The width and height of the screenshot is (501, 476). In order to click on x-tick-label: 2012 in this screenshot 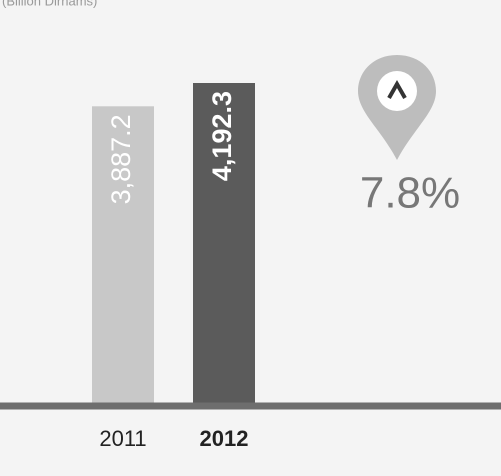, I will do `click(224, 438)`.